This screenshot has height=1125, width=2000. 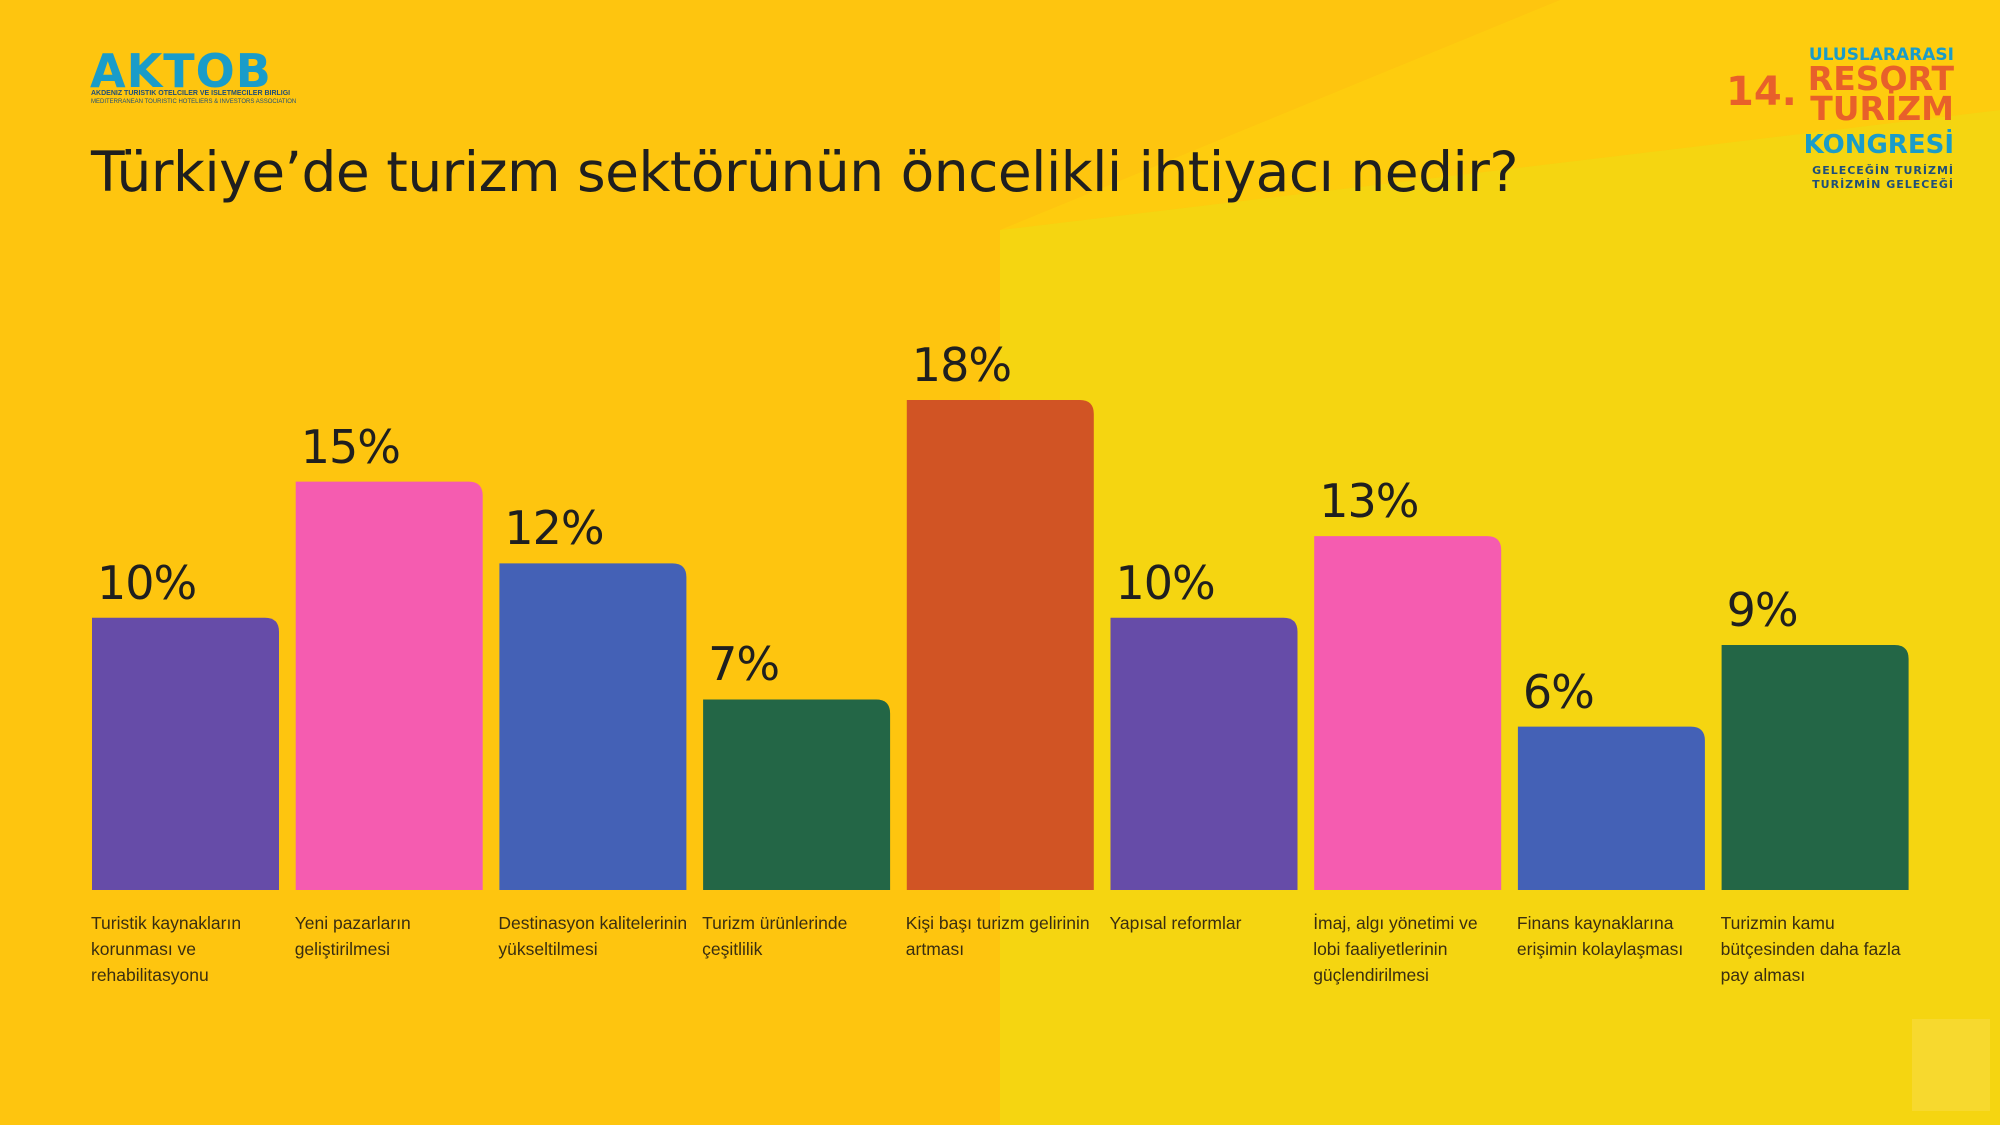 What do you see at coordinates (1883, 170) in the screenshot?
I see `congress-logo-tagline1: GELECEĞİN TURİZMİ` at bounding box center [1883, 170].